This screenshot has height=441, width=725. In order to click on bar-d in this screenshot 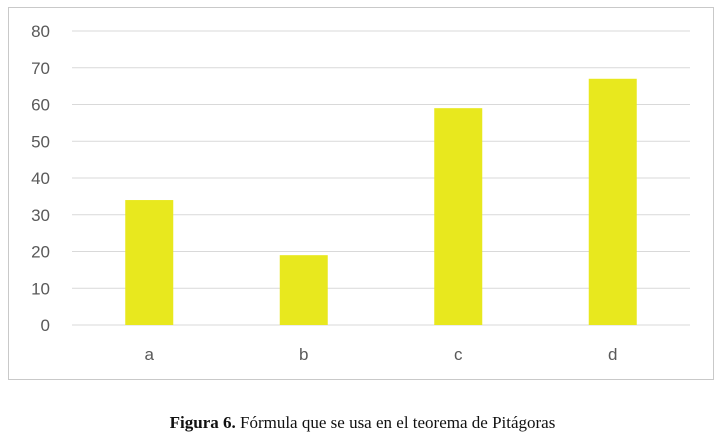, I will do `click(612, 202)`.